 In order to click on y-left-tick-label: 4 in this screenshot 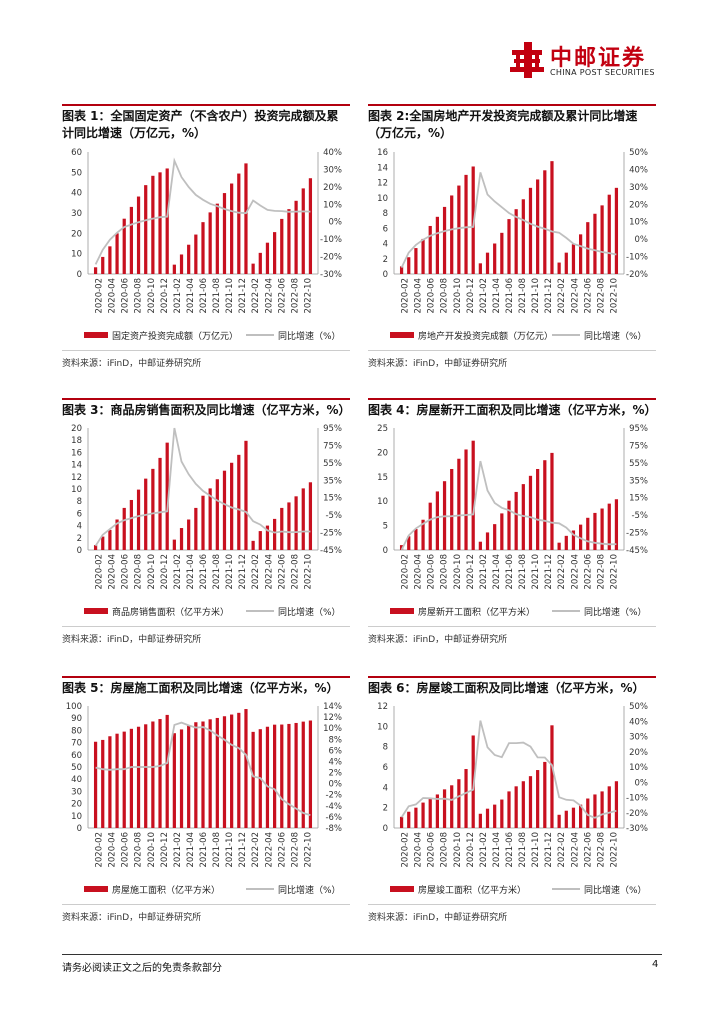, I will do `click(79, 527)`.